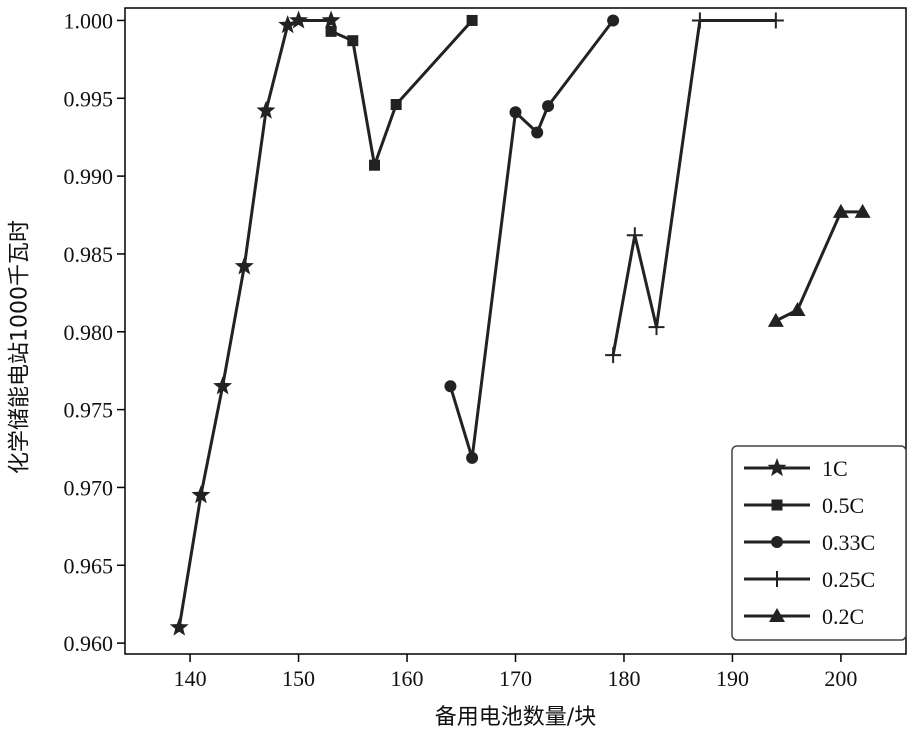  I want to click on y-tick-label: 0.975, so click(89, 410).